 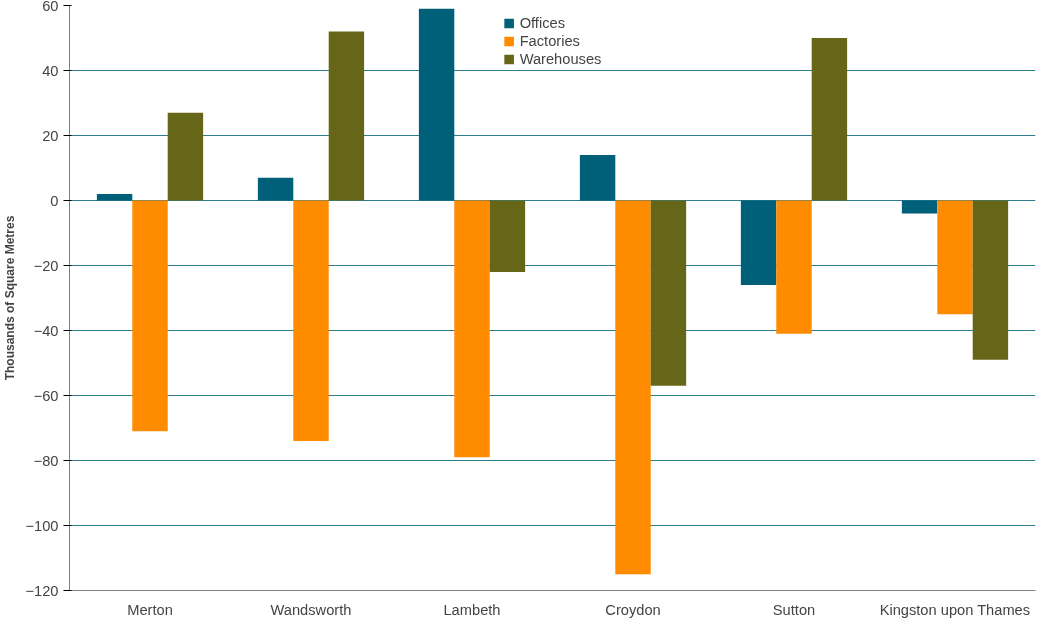 I want to click on y-axis-title: Thousands of Square Metres, so click(x=10, y=298).